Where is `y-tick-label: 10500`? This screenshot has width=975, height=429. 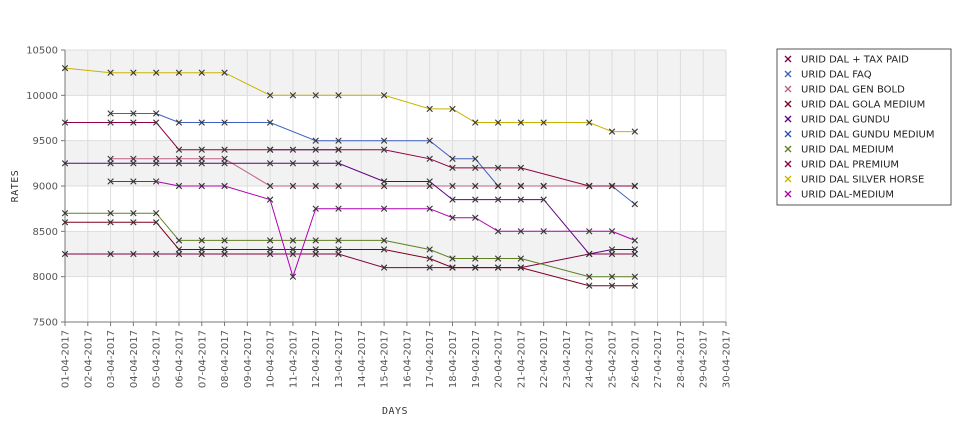
y-tick-label: 10500 is located at coordinates (42, 51).